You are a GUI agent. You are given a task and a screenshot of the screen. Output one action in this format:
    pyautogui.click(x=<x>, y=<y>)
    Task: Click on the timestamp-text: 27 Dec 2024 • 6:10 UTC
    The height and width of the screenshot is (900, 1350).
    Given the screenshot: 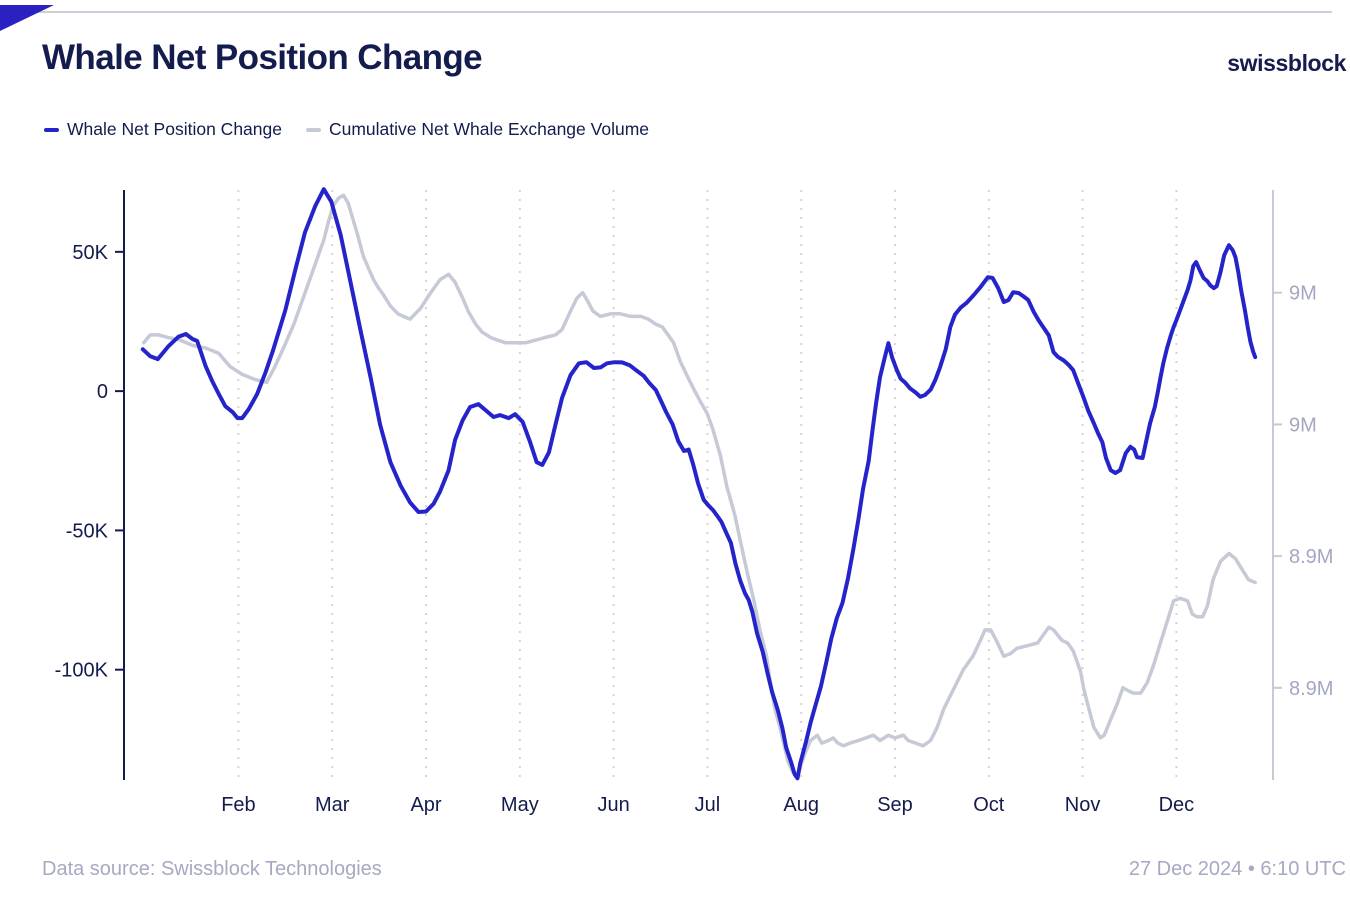 What is the action you would take?
    pyautogui.click(x=1237, y=869)
    